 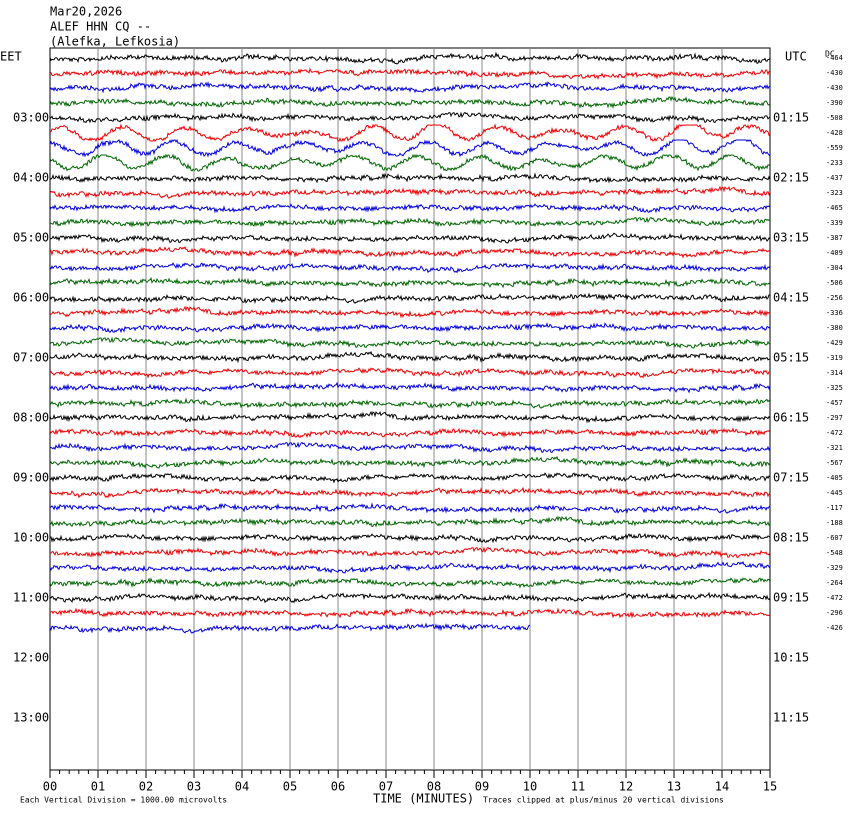 I want to click on x-tick-label: 02, so click(x=146, y=787).